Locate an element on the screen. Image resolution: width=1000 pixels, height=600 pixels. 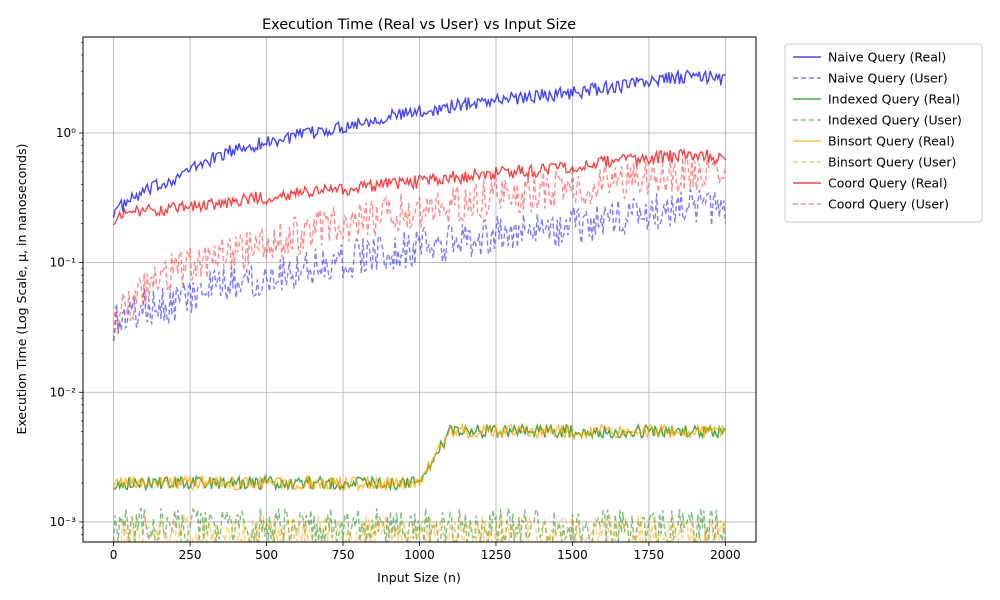
series-line-binsort-query-real is located at coordinates (419, 457).